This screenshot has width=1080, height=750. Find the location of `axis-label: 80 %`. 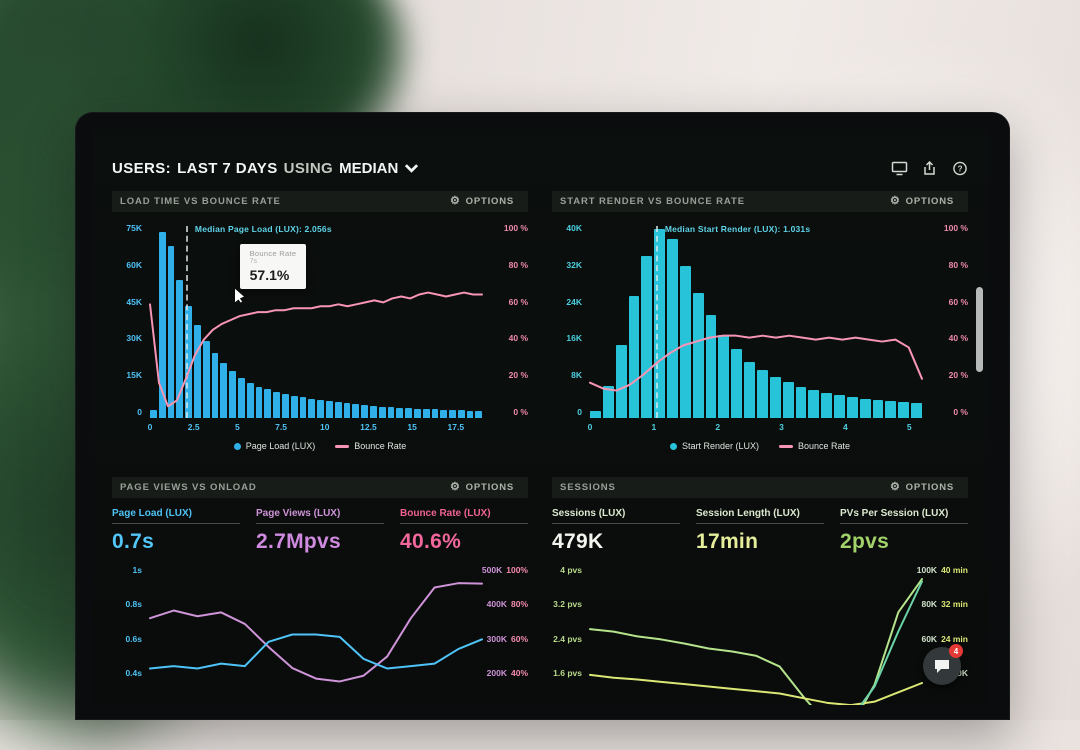

axis-label: 80 % is located at coordinates (958, 264).